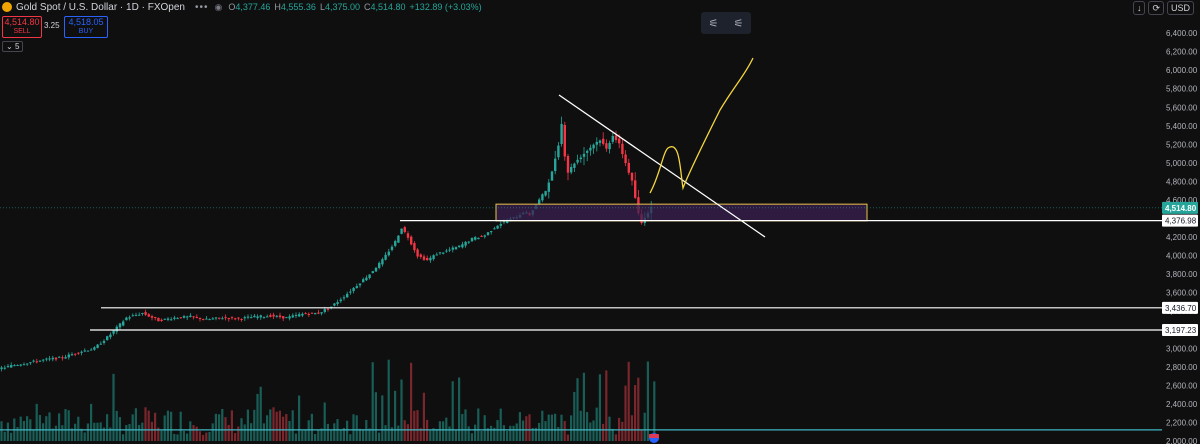  Describe the element at coordinates (298, 7) in the screenshot. I see `high-value: 4,555.36` at that location.